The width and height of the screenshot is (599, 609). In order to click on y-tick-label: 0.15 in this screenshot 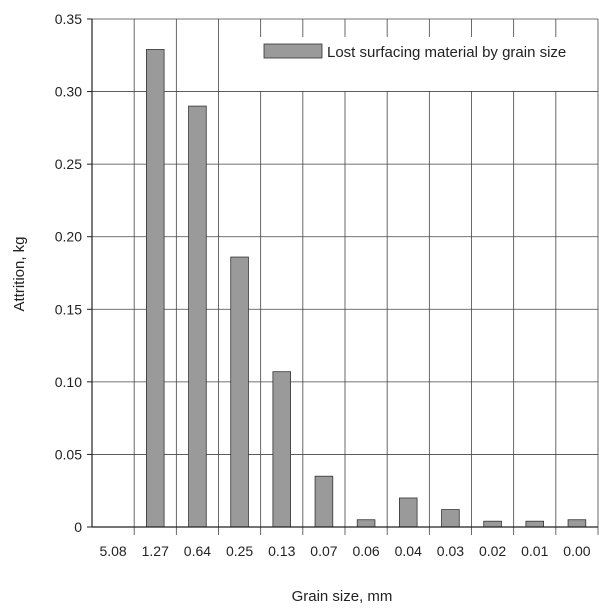, I will do `click(68, 309)`.